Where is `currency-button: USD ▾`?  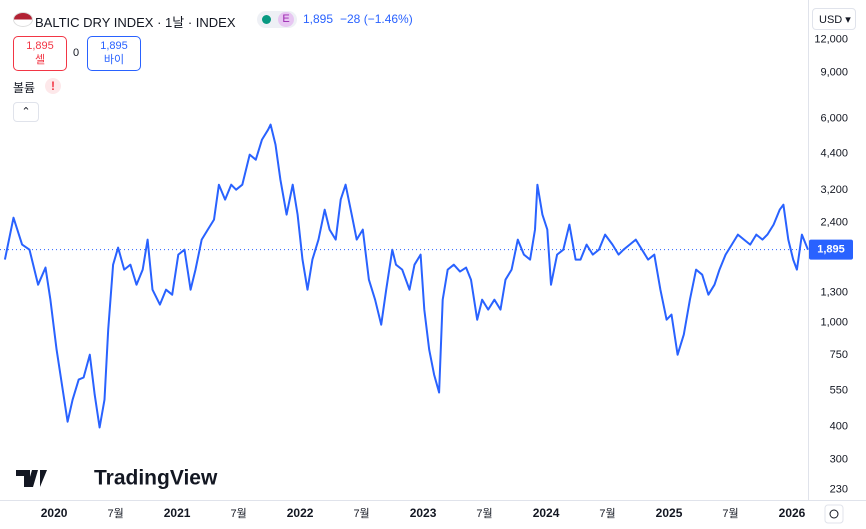 currency-button: USD ▾ is located at coordinates (834, 19).